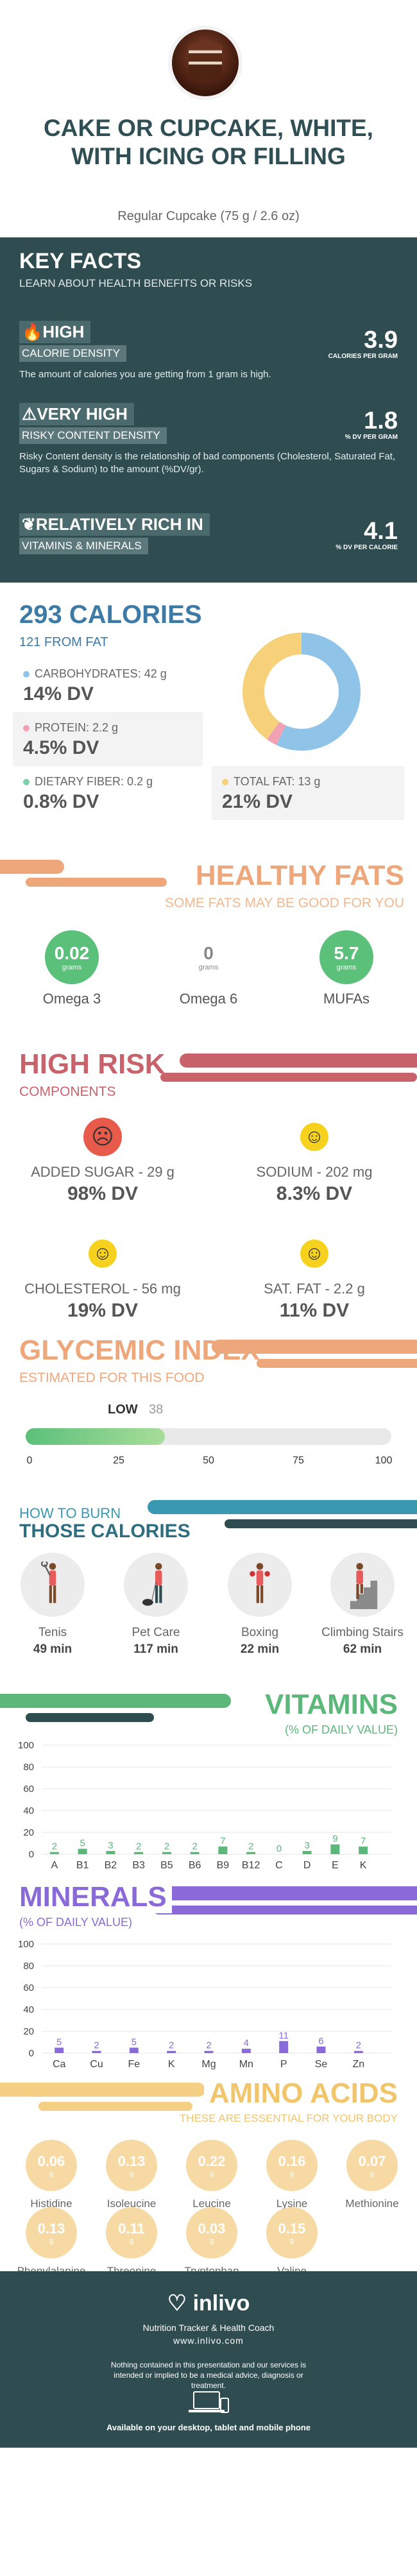  What do you see at coordinates (208, 968) in the screenshot?
I see `fat-omega6: 0 grams Omega 6` at bounding box center [208, 968].